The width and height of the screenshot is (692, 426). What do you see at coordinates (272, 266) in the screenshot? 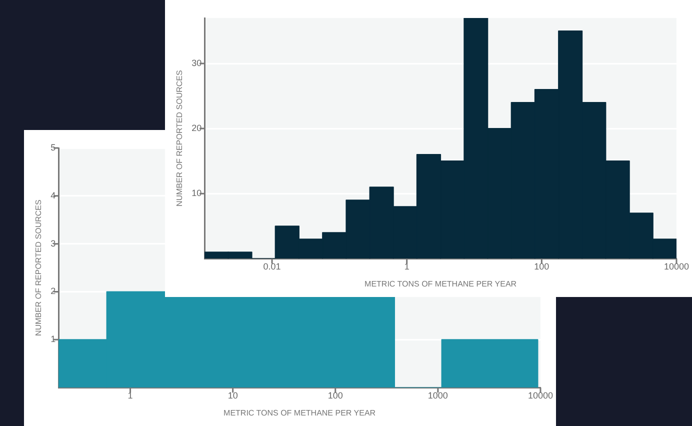
I see `x-tick-label: 0.01` at bounding box center [272, 266].